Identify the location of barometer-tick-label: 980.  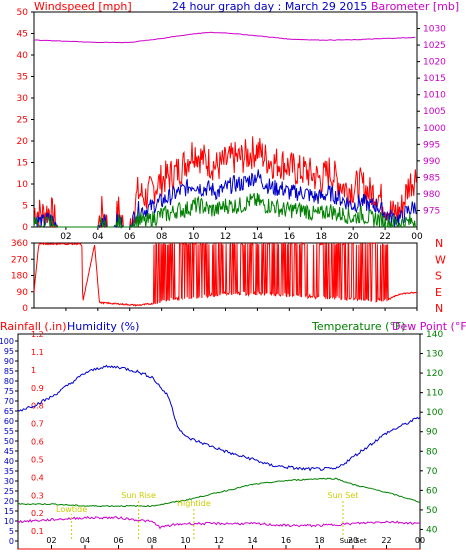
(431, 195).